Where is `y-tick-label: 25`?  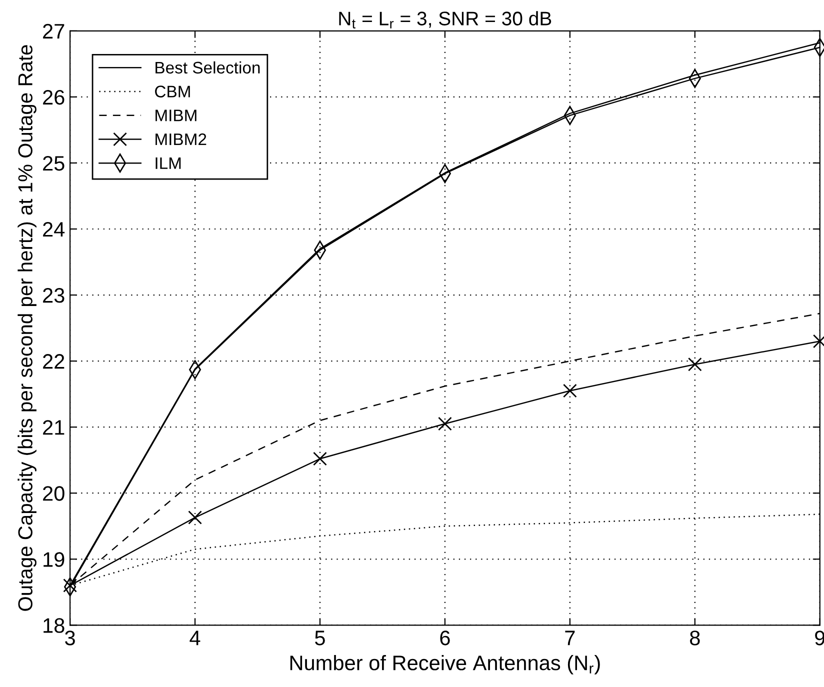
y-tick-label: 25 is located at coordinates (53, 163).